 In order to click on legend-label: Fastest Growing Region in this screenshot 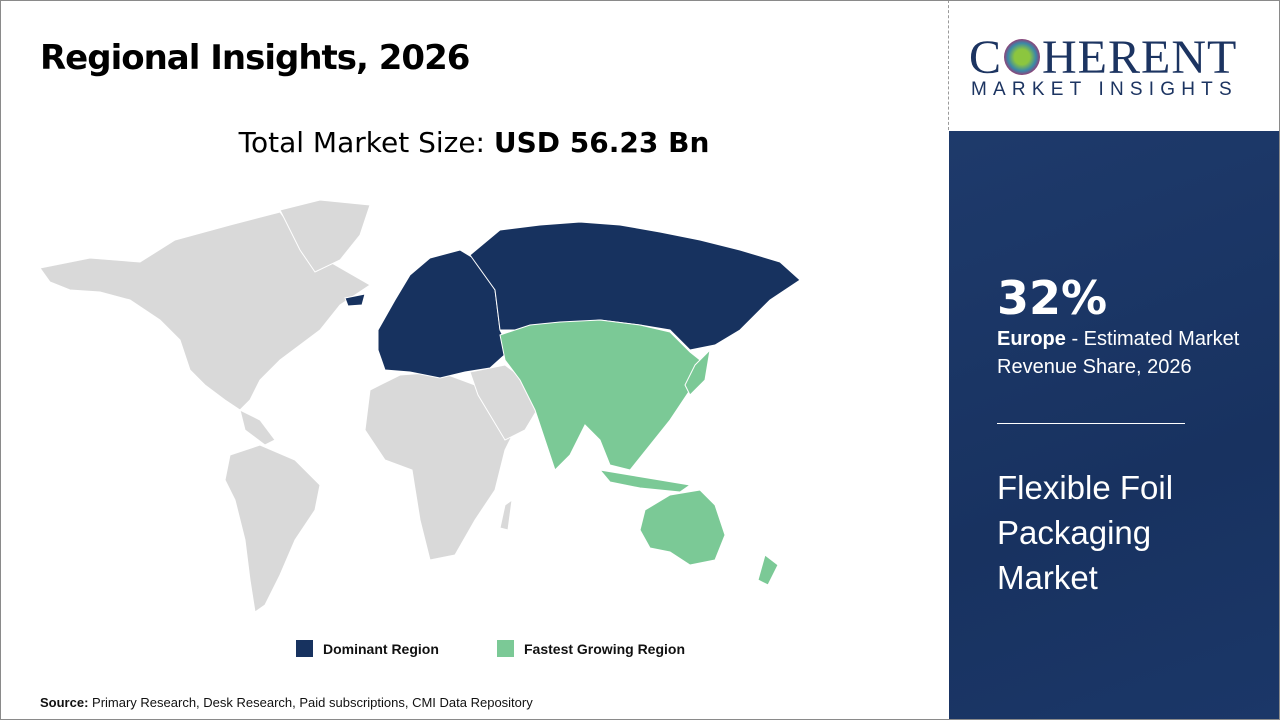, I will do `click(605, 648)`.